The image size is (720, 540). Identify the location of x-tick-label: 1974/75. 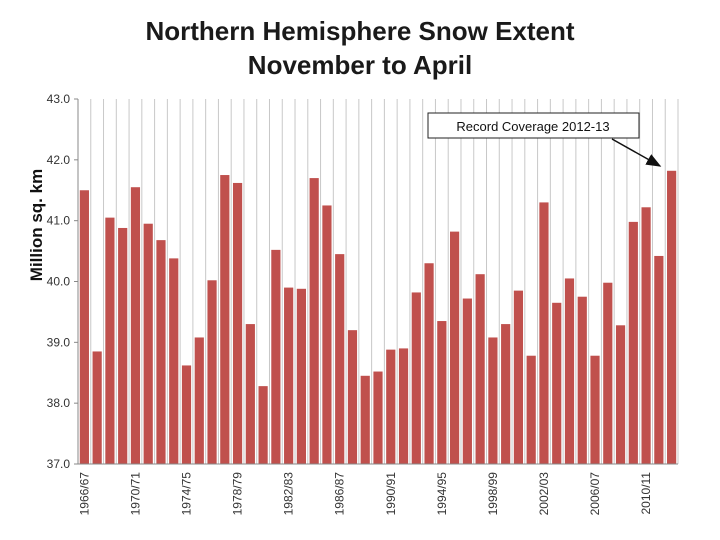
(187, 494).